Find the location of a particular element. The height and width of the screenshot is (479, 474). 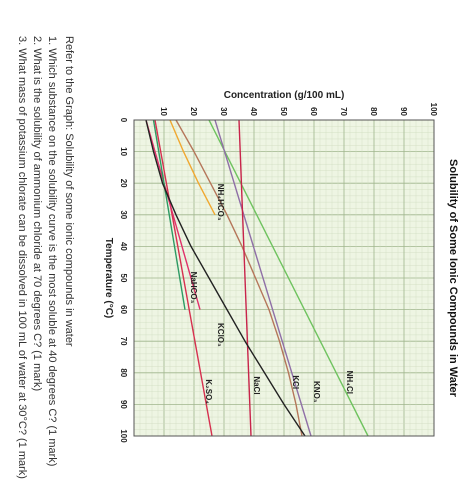

y-tick-label: 60 is located at coordinates (313, 111).